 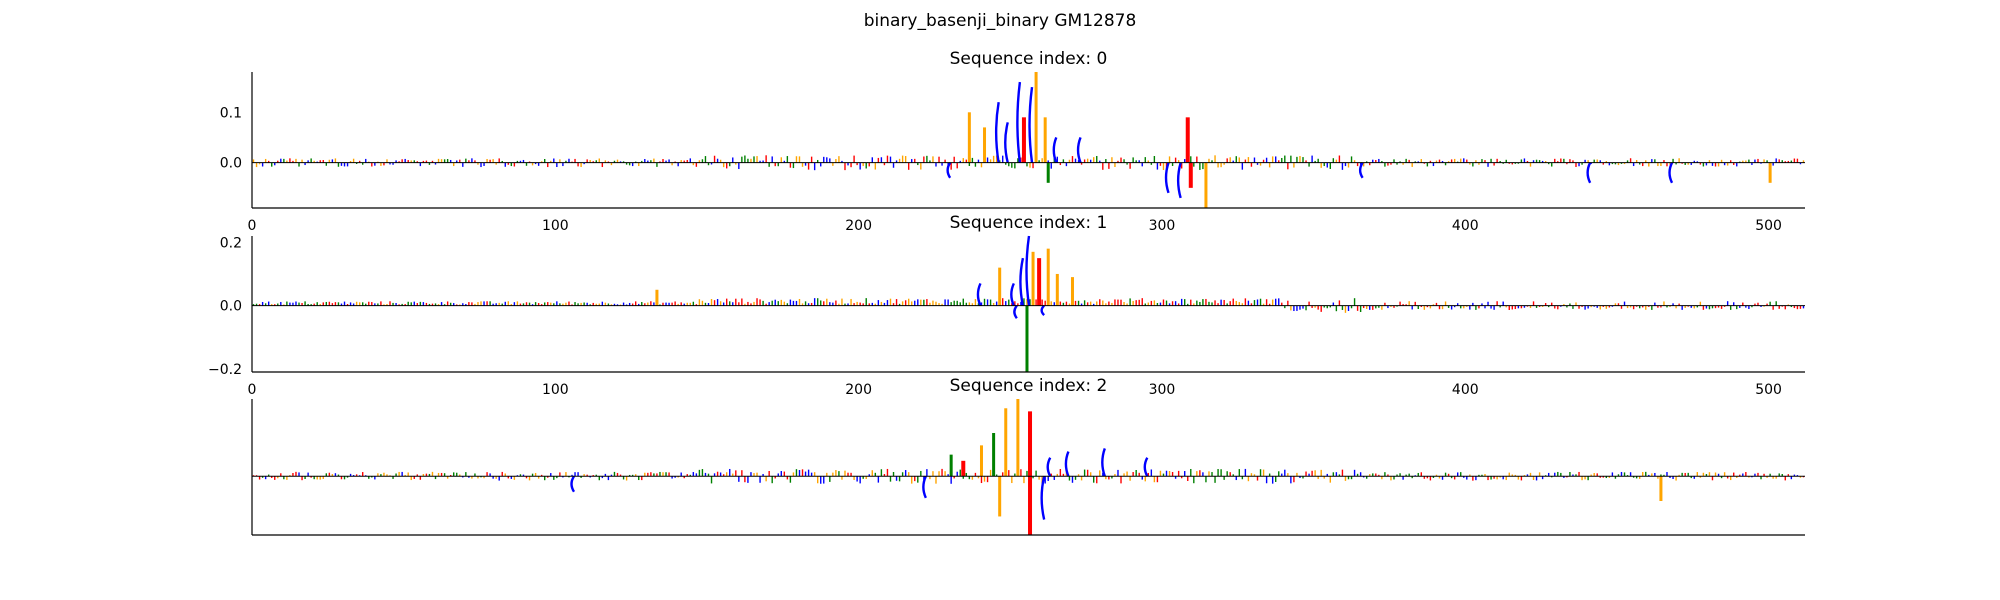 I want to click on y-tick-label: 0.2, so click(x=231, y=243).